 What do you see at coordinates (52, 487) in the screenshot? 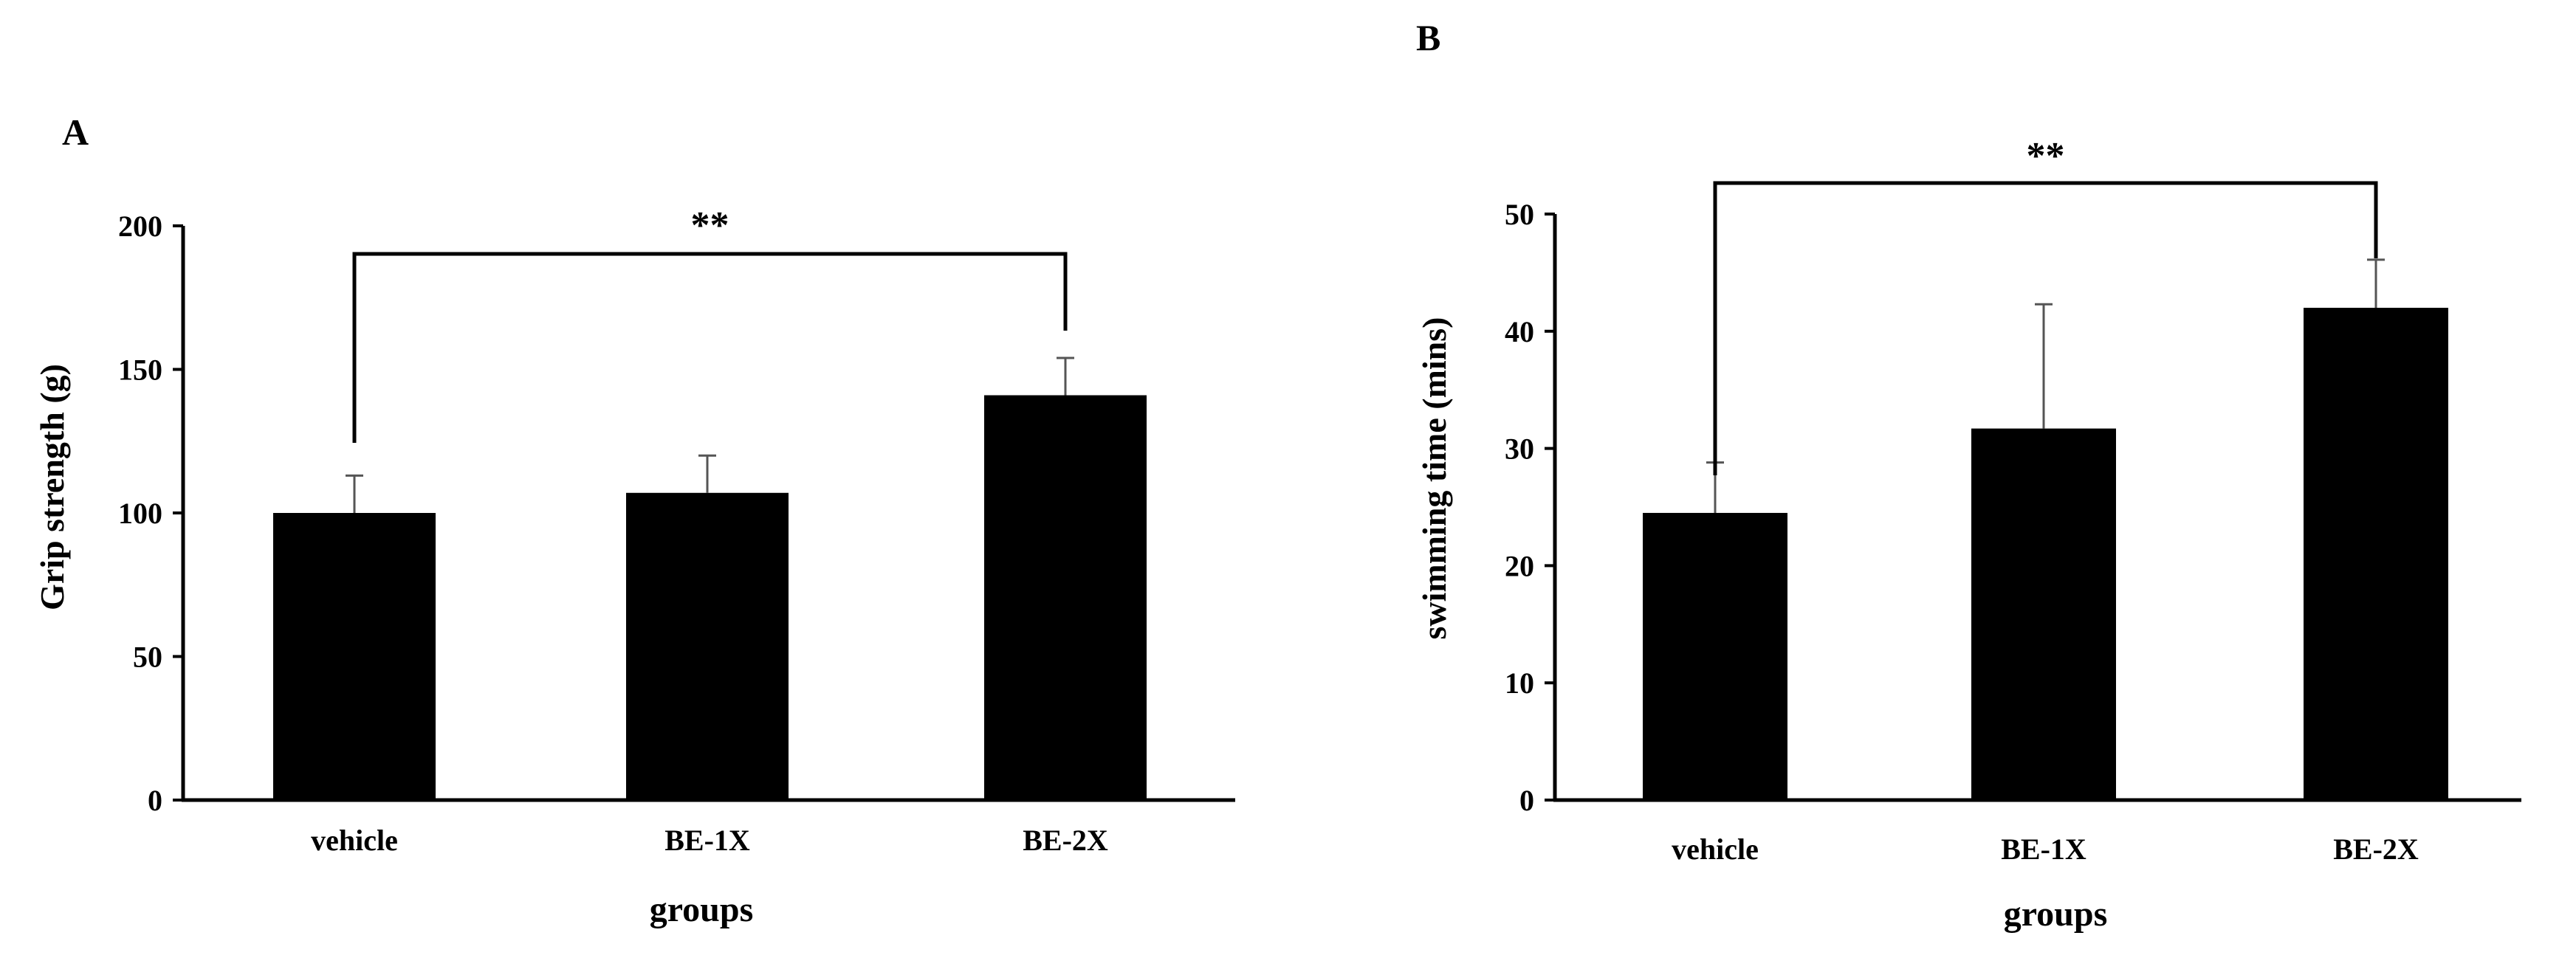
I see `panel-a-y-axis-label: Grip strength (g)` at bounding box center [52, 487].